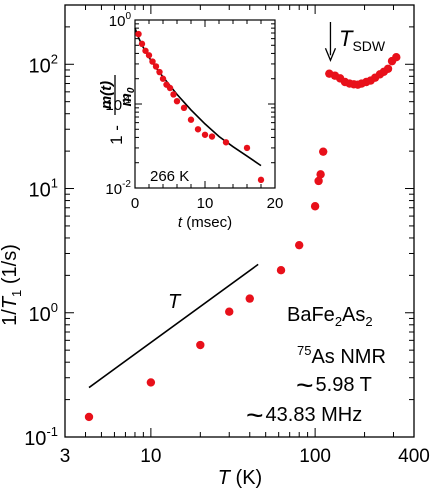  Describe the element at coordinates (150, 456) in the screenshot. I see `x-tick-label: 10` at that location.